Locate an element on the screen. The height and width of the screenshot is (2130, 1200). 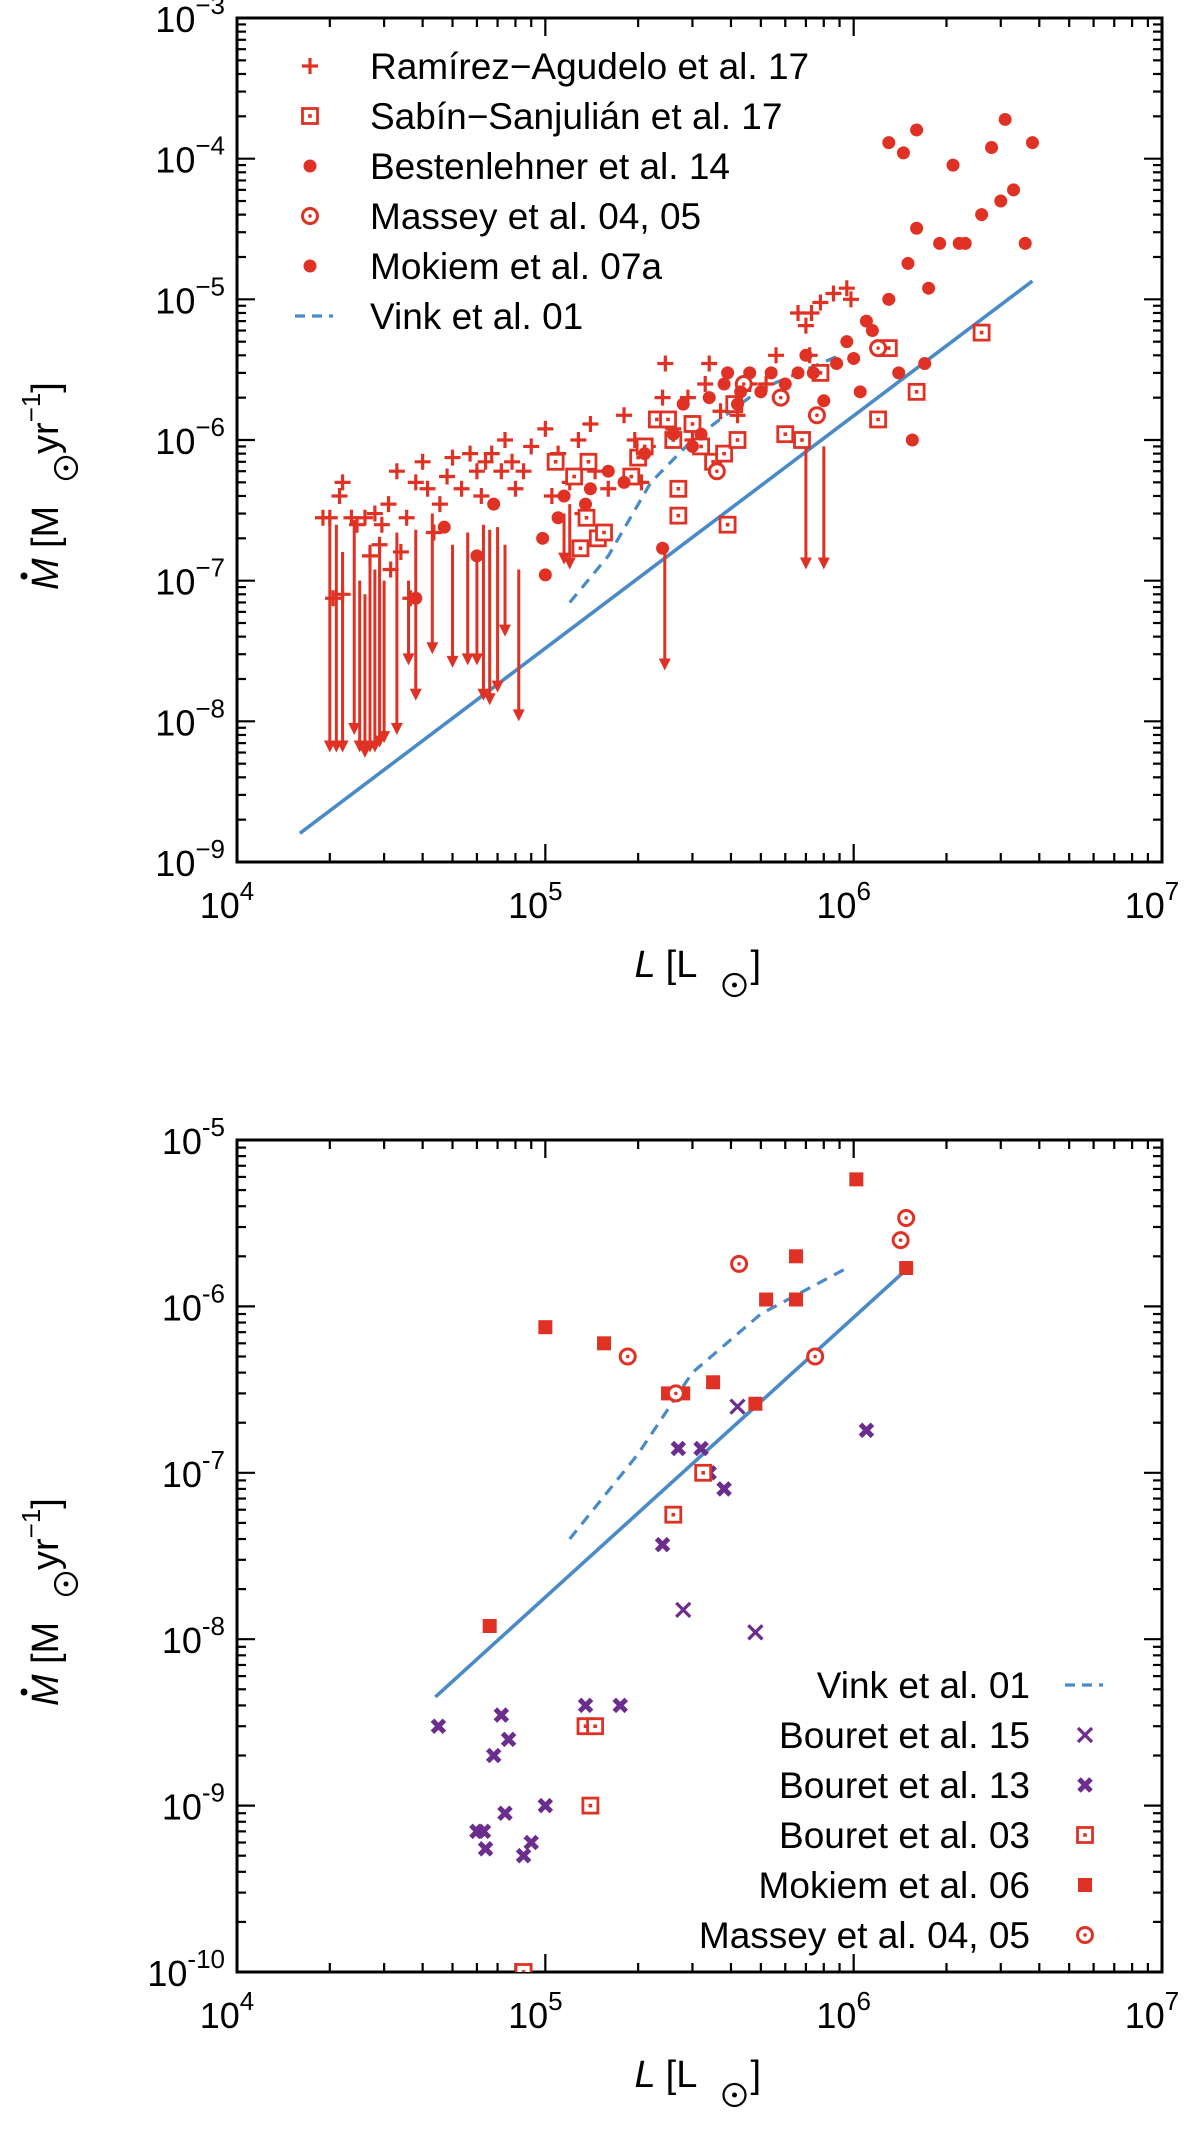
chart1-y-tick-label: 10⁻⁷ is located at coordinates (190, 578).